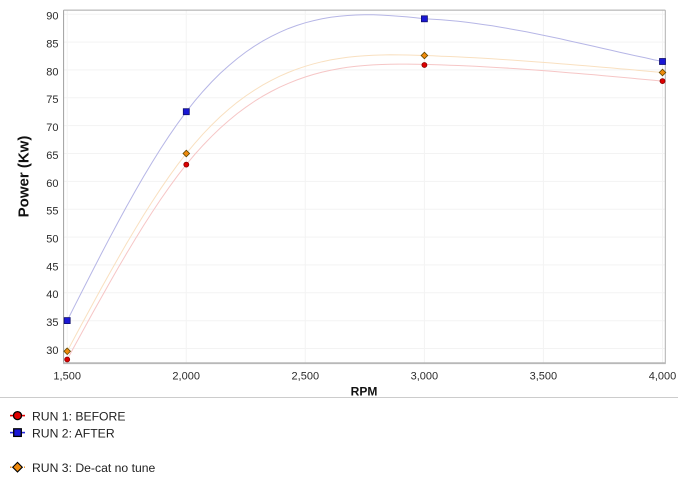 This screenshot has height=482, width=678. Describe the element at coordinates (94, 468) in the screenshot. I see `svg-text: RUN 3: De-cat no tune` at that location.